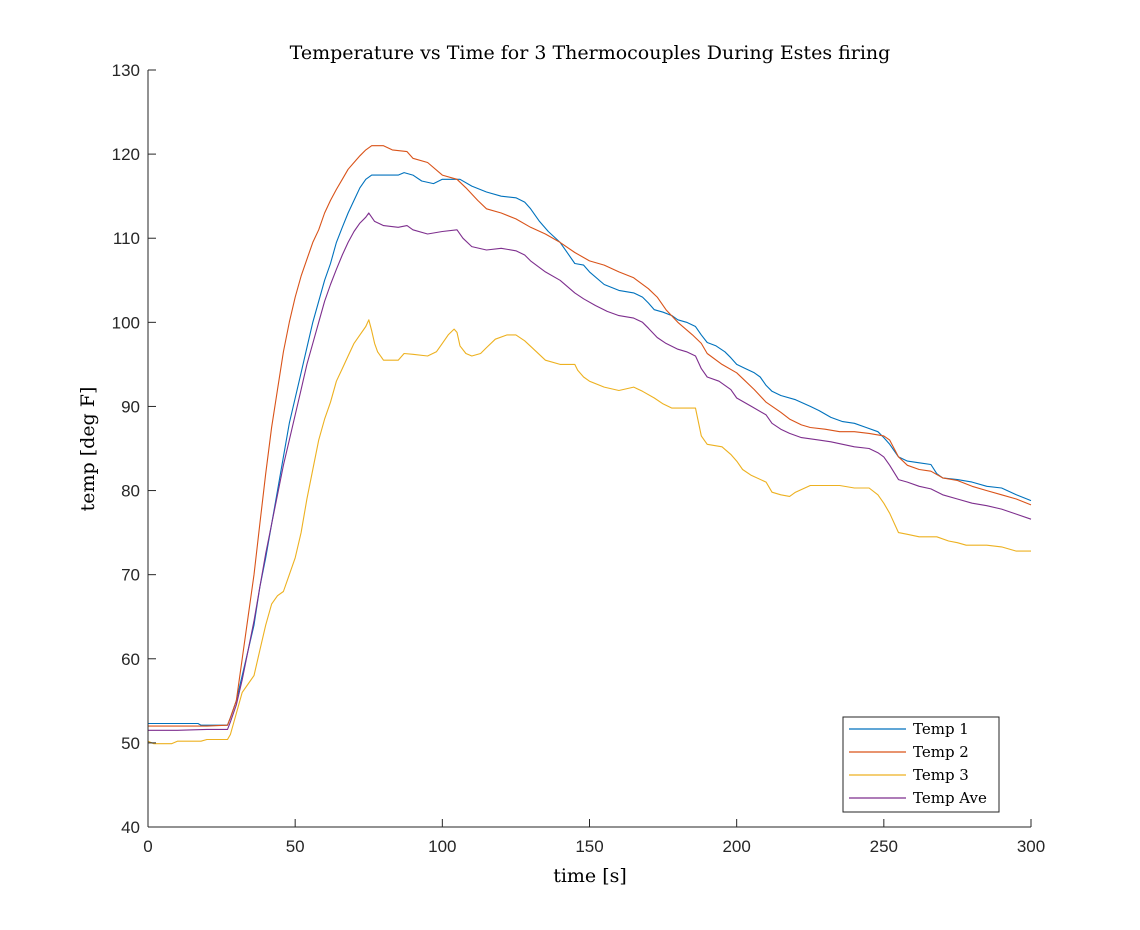  I want to click on legend-box, so click(921, 764).